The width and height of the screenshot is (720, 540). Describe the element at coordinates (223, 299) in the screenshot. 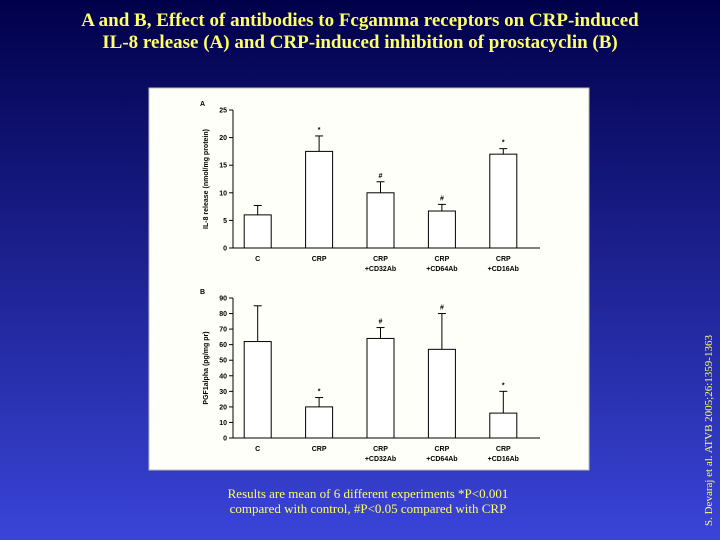

I see `y-tick-label: 90` at that location.